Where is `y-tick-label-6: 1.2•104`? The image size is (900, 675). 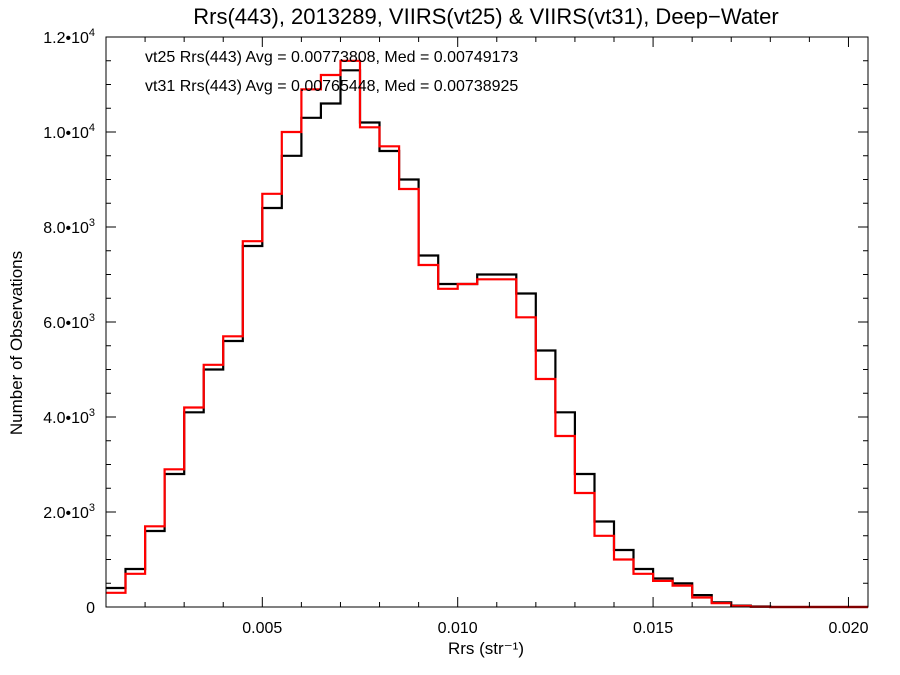
y-tick-label-6: 1.2•104 is located at coordinates (69, 37).